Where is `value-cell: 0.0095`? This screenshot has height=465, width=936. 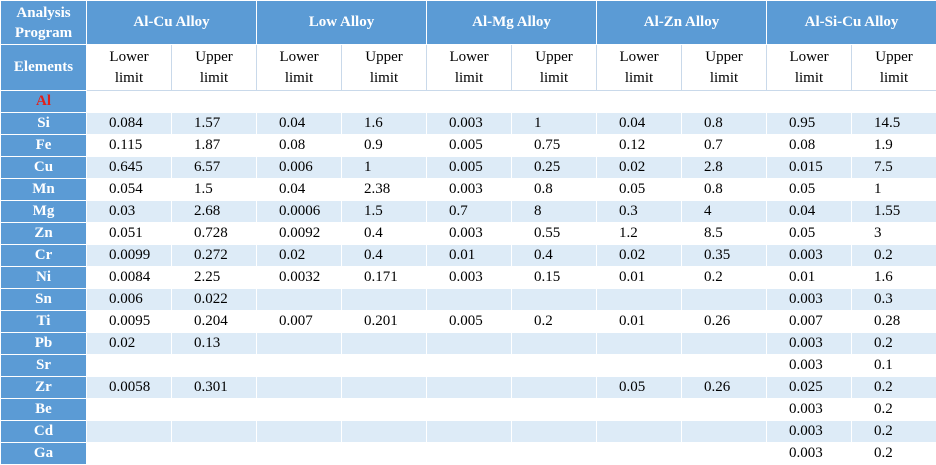
value-cell: 0.0095 is located at coordinates (129, 321).